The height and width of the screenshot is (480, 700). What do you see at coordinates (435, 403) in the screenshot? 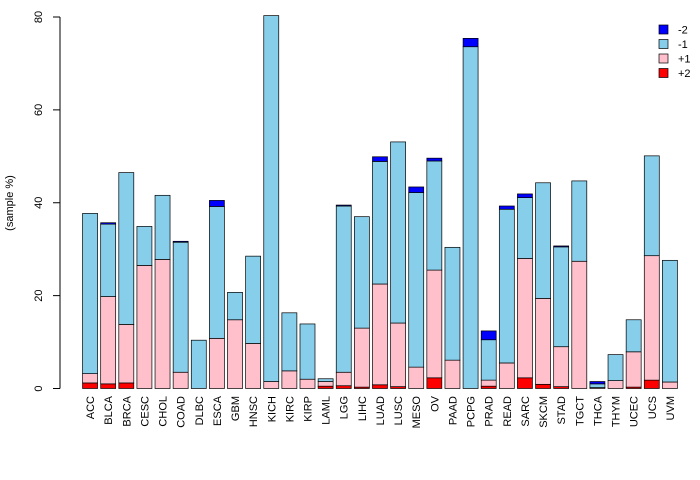
I see `x-tick-label-ov: OV` at bounding box center [435, 403].